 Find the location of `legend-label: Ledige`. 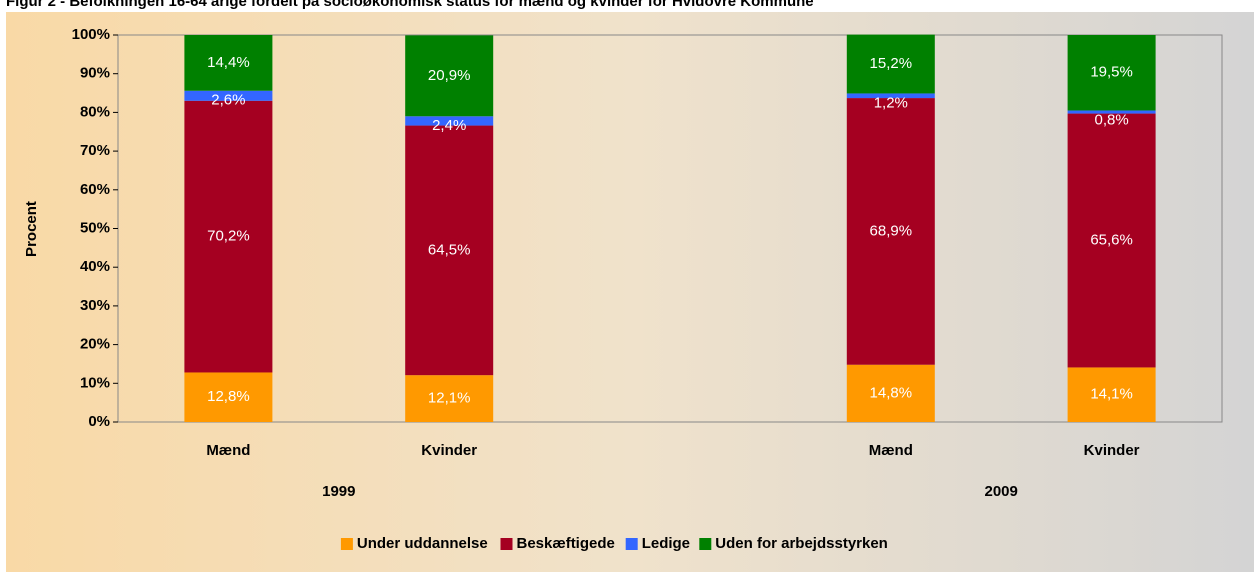

legend-label: Ledige is located at coordinates (666, 543).